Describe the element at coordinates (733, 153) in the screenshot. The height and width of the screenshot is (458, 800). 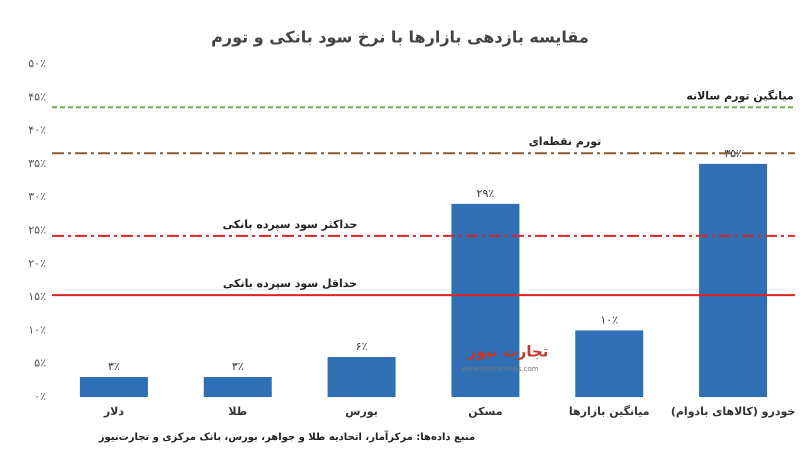
I see `value-label: ۳۵٪` at that location.